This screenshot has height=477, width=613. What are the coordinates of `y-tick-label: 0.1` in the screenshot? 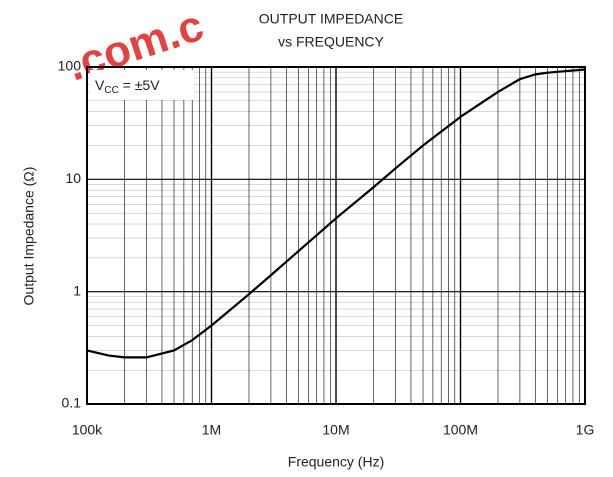 It's located at (72, 403).